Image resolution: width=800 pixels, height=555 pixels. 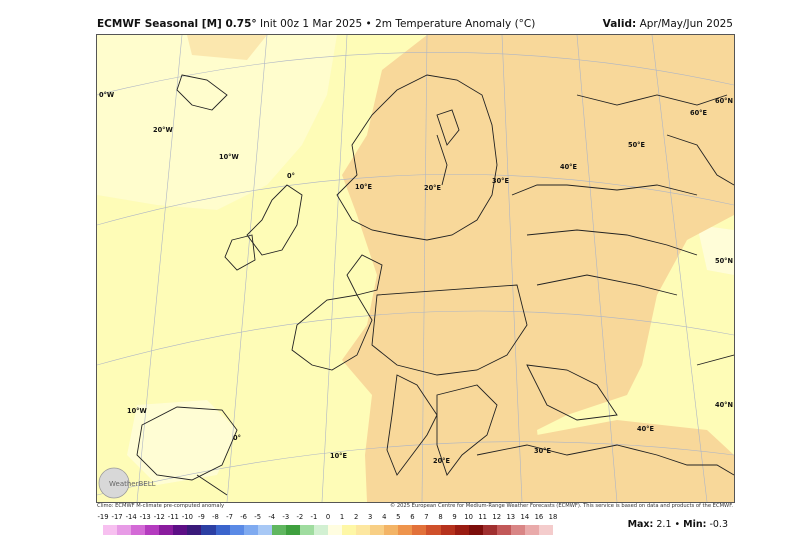 What do you see at coordinates (630, 461) in the screenshot?
I see `anomaly-field-warm-south` at bounding box center [630, 461].